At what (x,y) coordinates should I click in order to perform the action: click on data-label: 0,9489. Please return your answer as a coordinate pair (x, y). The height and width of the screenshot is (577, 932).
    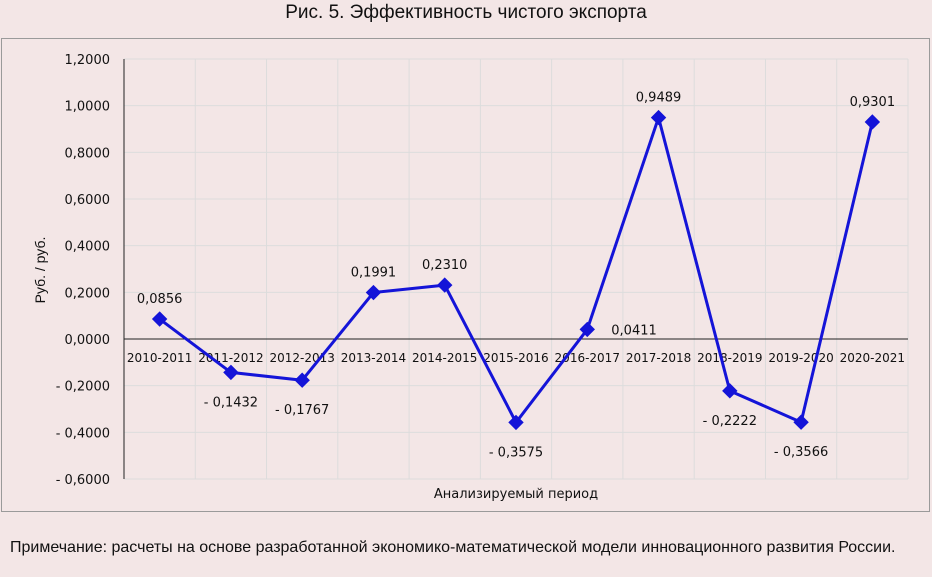
    Looking at the image, I should click on (659, 98).